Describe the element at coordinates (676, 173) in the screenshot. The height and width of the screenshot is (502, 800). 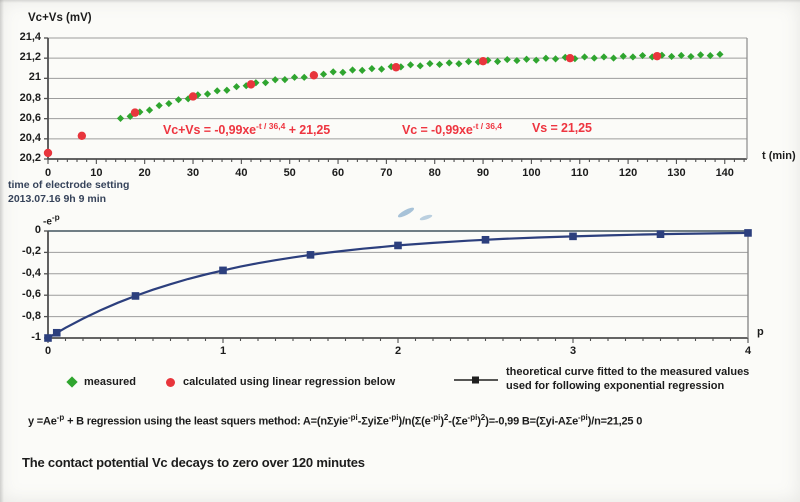
I see `x-tick-label: 130` at that location.